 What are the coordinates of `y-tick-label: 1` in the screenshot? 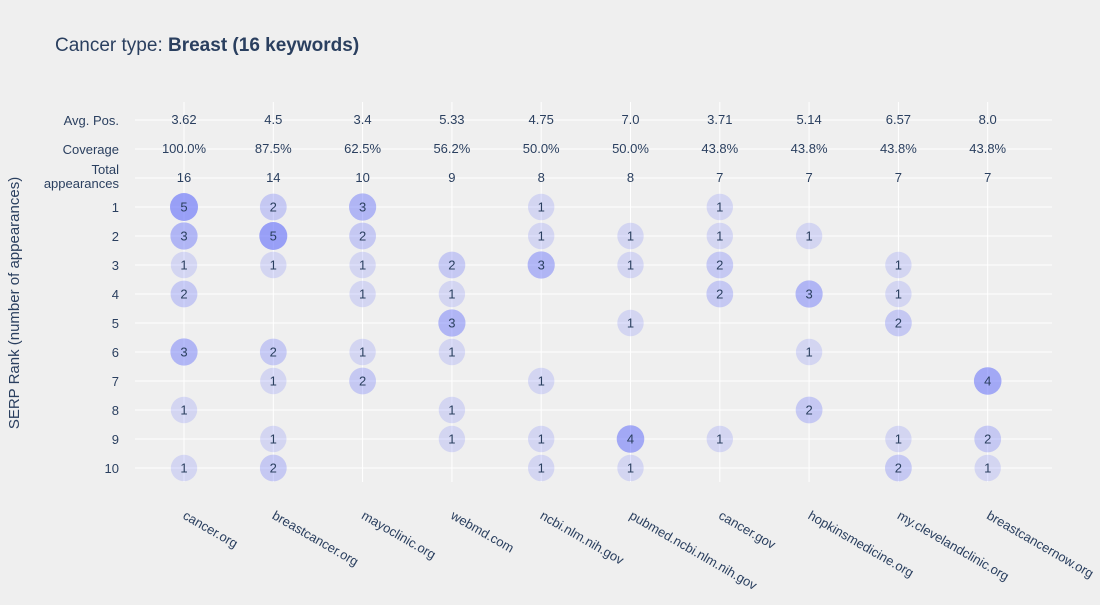 It's located at (115, 207).